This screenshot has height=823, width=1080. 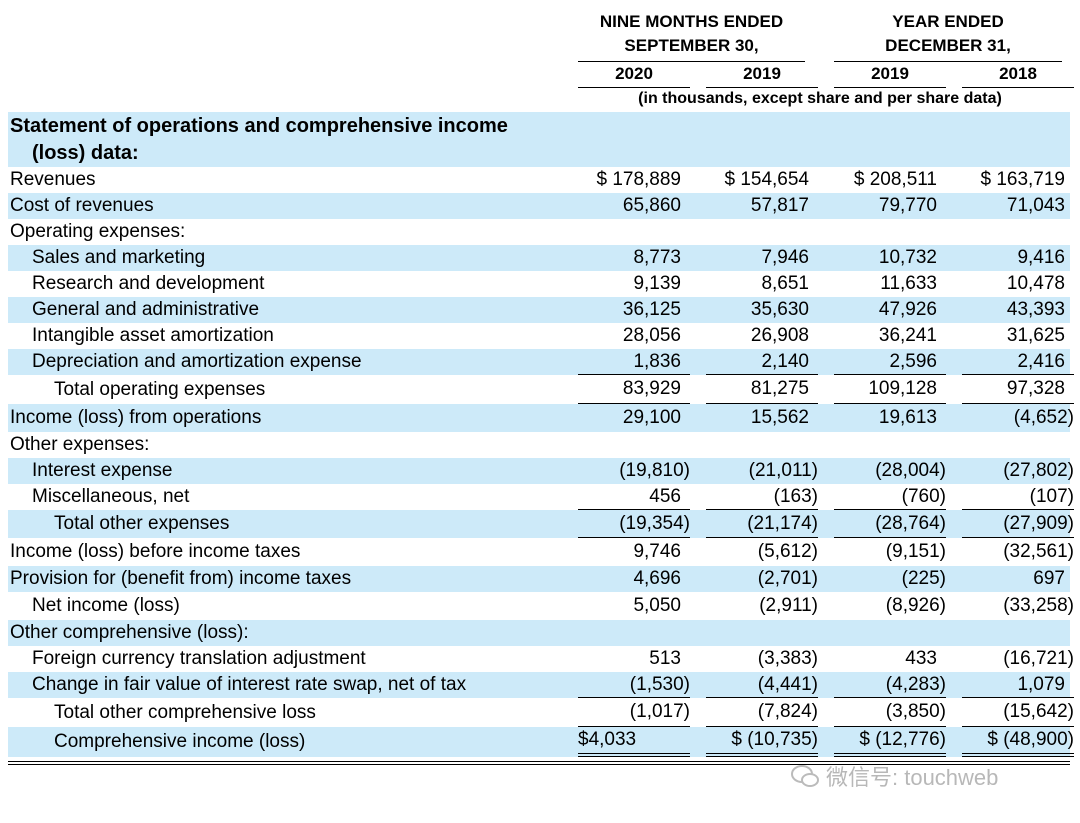 What do you see at coordinates (160, 389) in the screenshot?
I see `row-label: Total operating expenses` at bounding box center [160, 389].